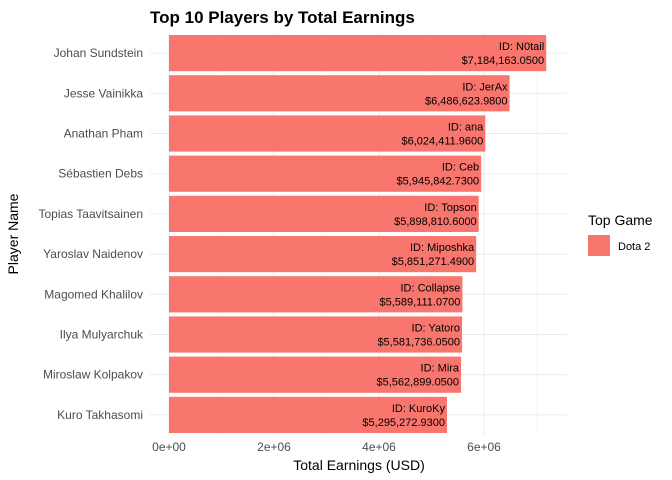  What do you see at coordinates (442, 248) in the screenshot?
I see `bar-label-id: ID: Miposhka` at bounding box center [442, 248].